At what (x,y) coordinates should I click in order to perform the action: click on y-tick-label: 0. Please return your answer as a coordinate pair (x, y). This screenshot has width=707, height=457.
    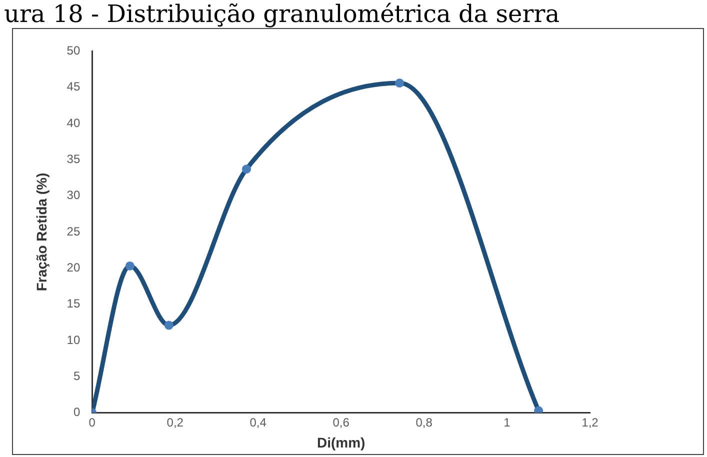
    Looking at the image, I should click on (76, 412).